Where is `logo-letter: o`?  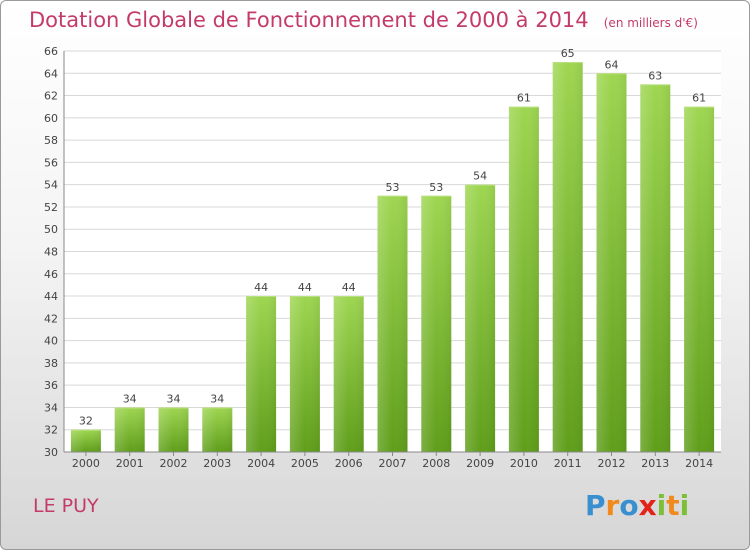 logo-letter: o is located at coordinates (629, 505).